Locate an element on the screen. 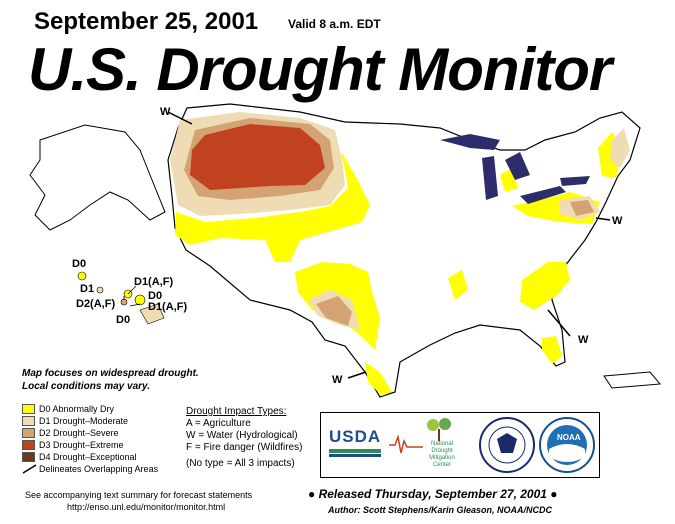  legend-item-d0: D0 Abnormally Dry is located at coordinates (90, 409).